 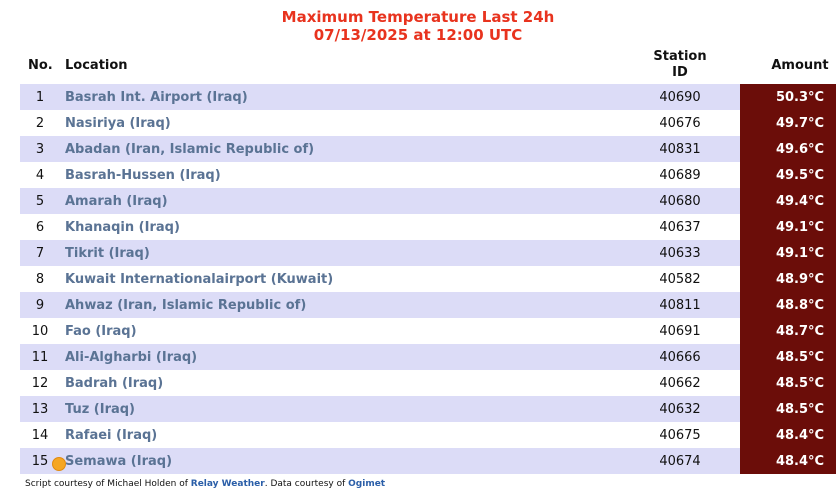 I want to click on table-header-row: No. Location Station ID Amount, so click(x=428, y=65).